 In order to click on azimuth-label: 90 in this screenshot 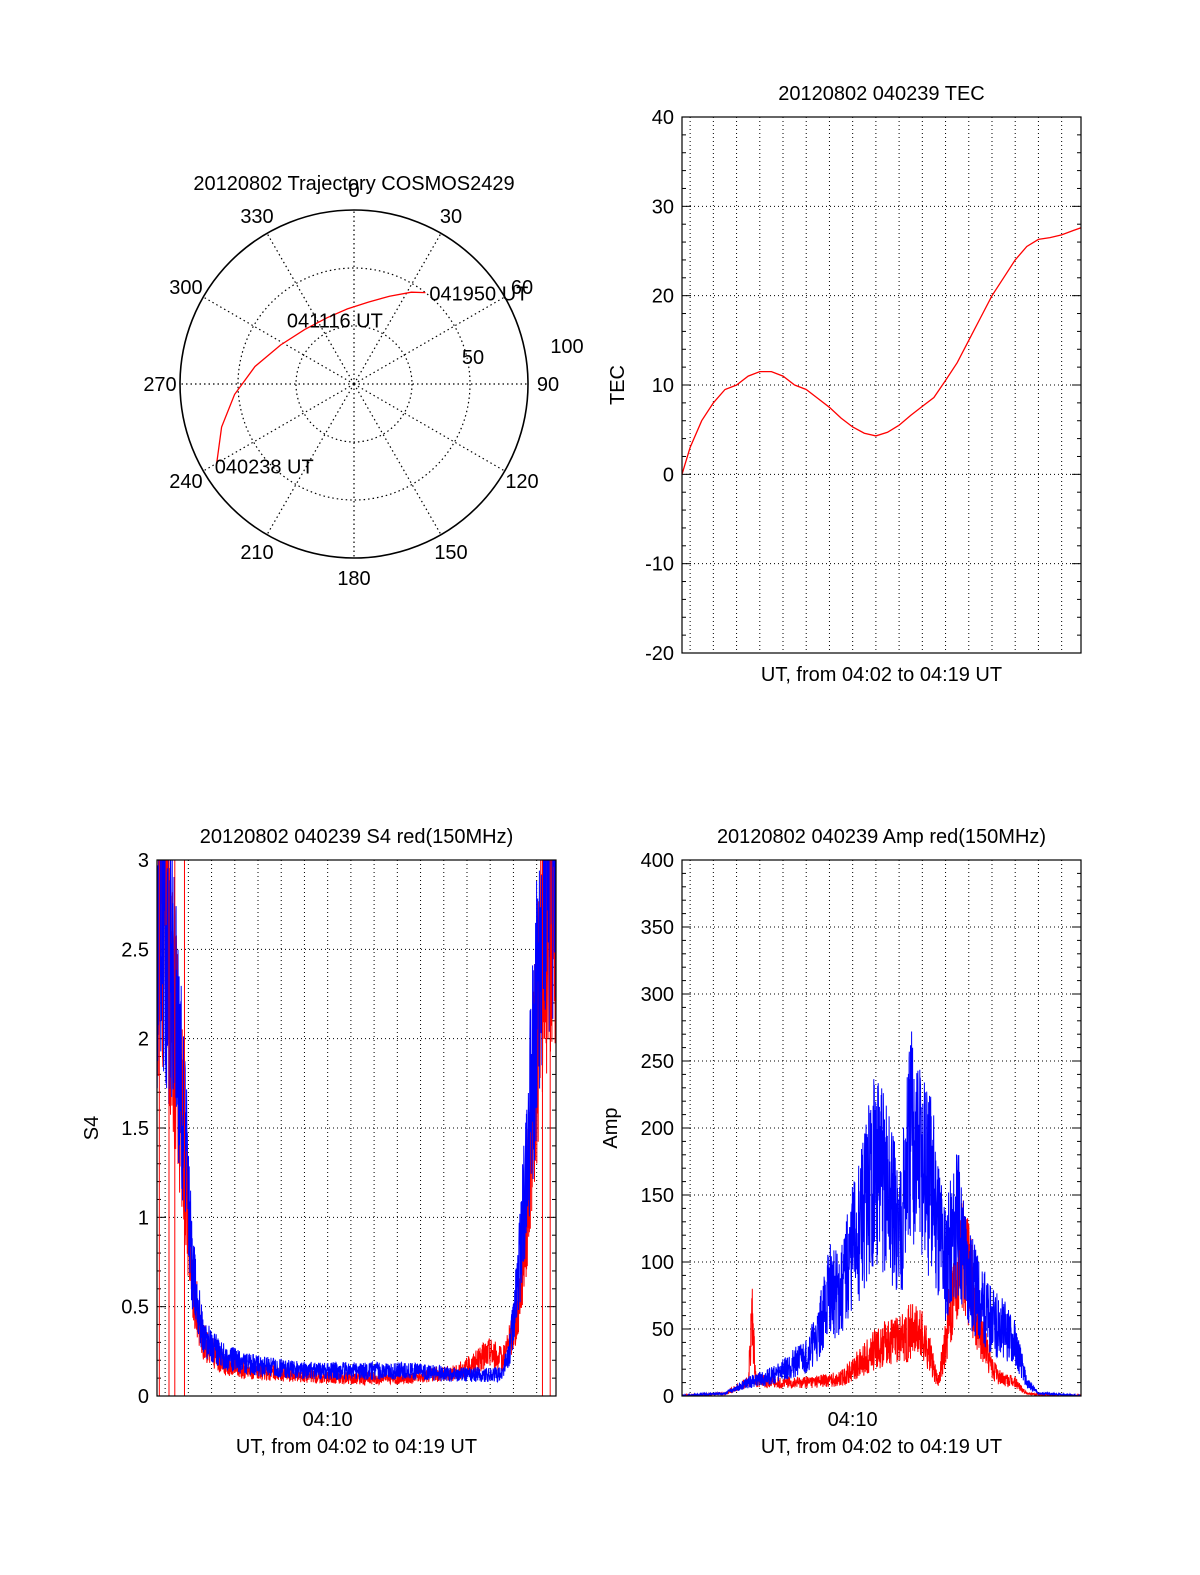, I will do `click(548, 385)`.